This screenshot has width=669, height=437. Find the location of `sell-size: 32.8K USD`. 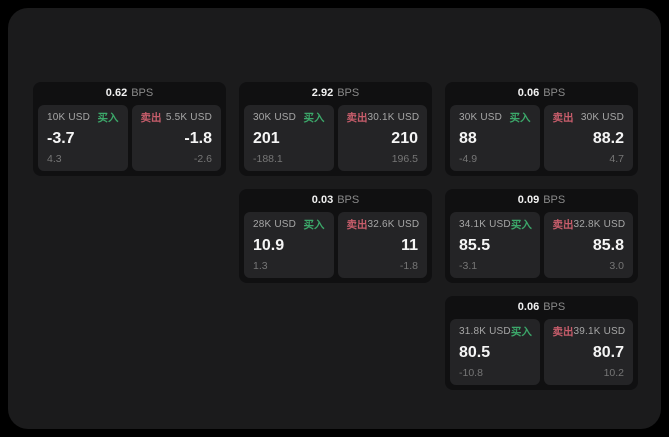

sell-size: 32.8K USD is located at coordinates (599, 225).